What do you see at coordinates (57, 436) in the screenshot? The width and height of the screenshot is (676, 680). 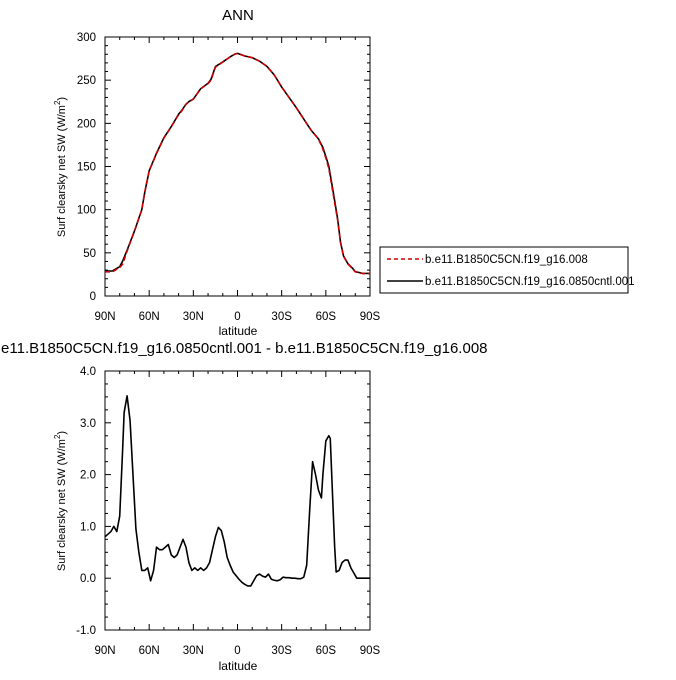 I see `bottom-y-label-sup: 2` at bounding box center [57, 436].